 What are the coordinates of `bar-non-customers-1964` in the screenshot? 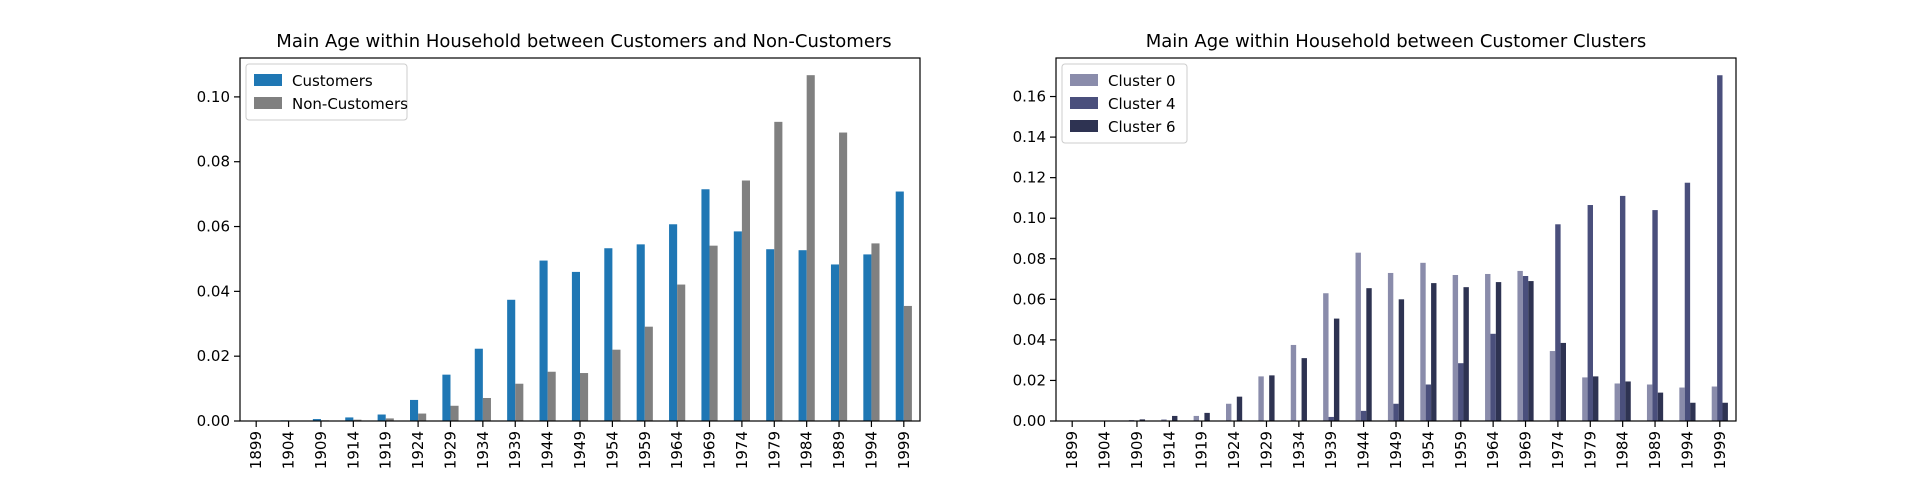 It's located at (681, 352).